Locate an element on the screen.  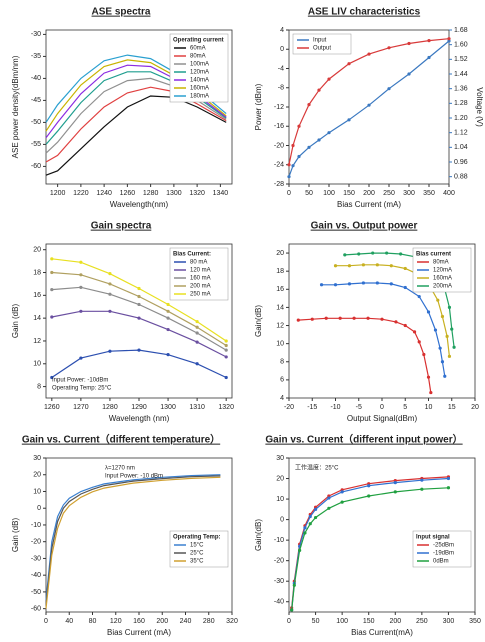
chart-title: ASE spectra is located at coordinates (121, 12).